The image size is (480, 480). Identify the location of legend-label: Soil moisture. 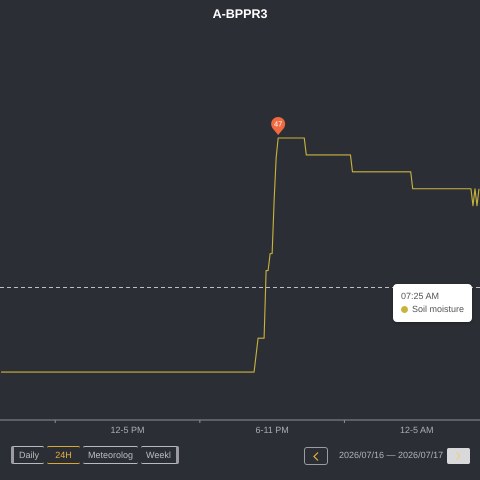
(438, 309).